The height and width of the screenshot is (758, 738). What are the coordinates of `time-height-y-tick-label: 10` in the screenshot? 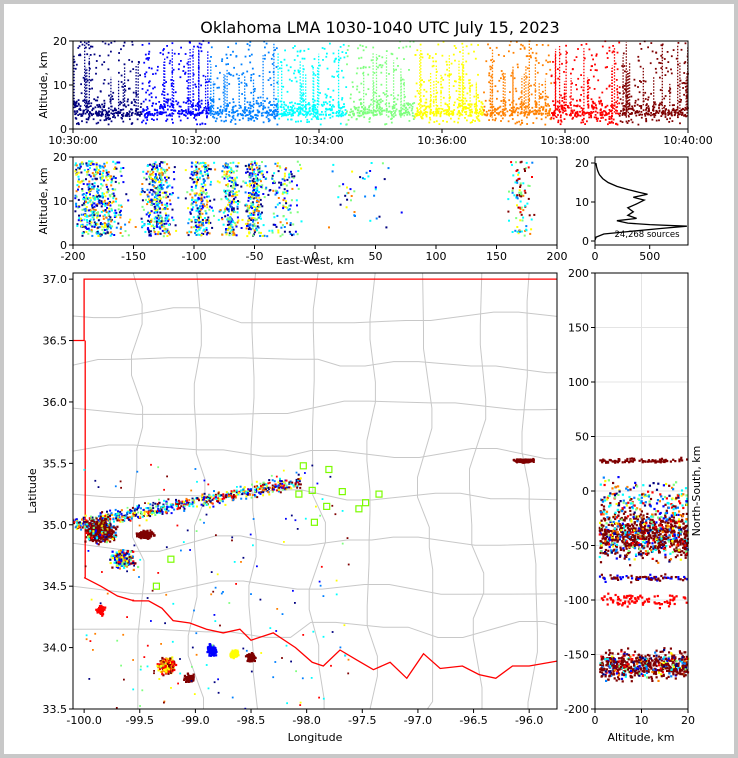 It's located at (60, 85).